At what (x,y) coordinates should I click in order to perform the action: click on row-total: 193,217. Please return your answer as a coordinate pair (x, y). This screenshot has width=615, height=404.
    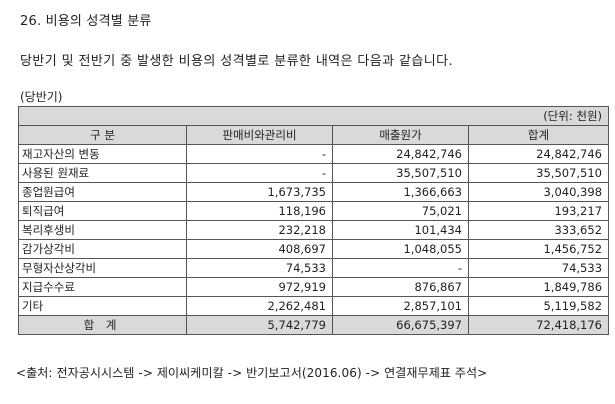
    Looking at the image, I should click on (538, 211).